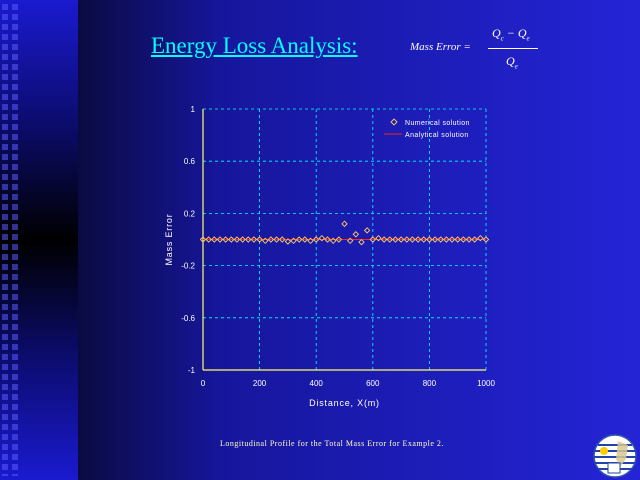  I want to click on legend-label-analytical: Analytical solution, so click(437, 135).